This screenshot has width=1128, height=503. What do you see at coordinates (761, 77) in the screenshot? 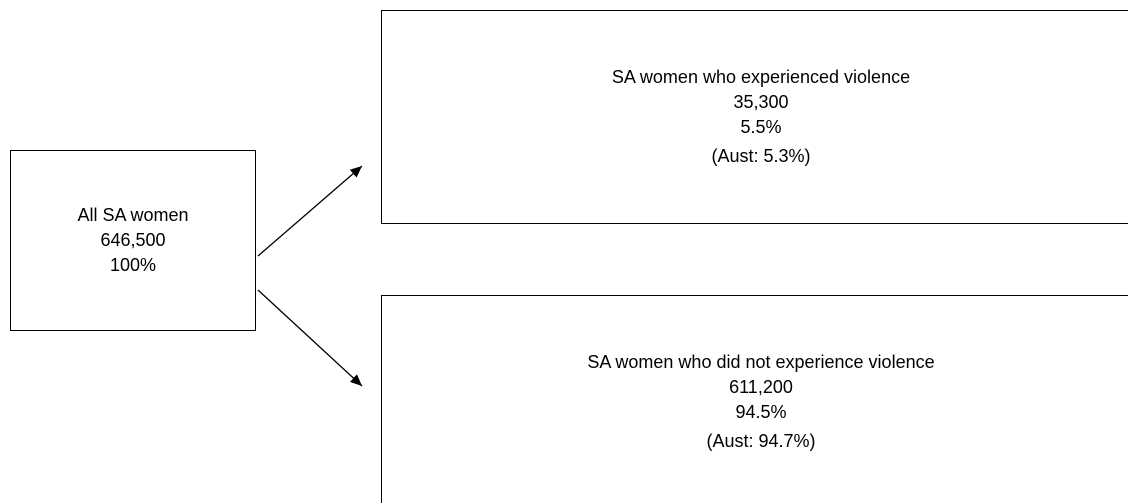
I see `node-text: SA women who experienced violence` at bounding box center [761, 77].